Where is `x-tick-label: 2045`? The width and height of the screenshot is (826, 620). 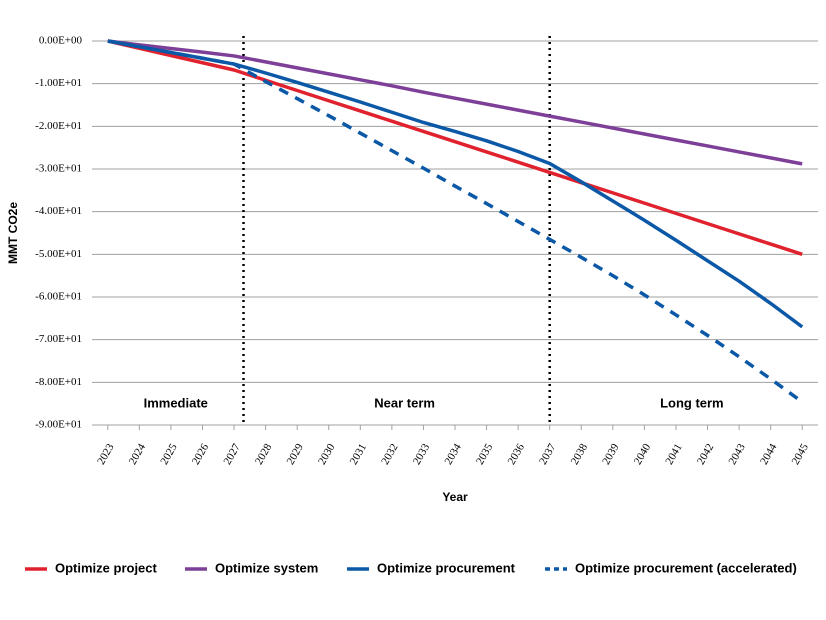
x-tick-label: 2045 is located at coordinates (801, 453).